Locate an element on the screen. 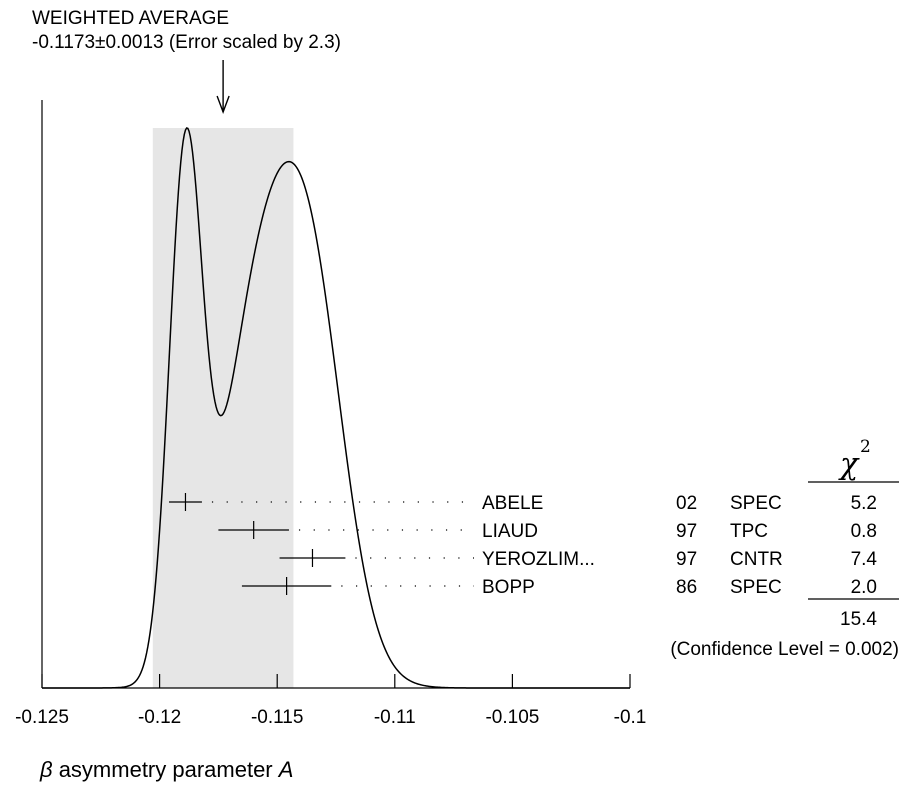  x-axis-label: β asymmetry parameter A is located at coordinates (166, 769).